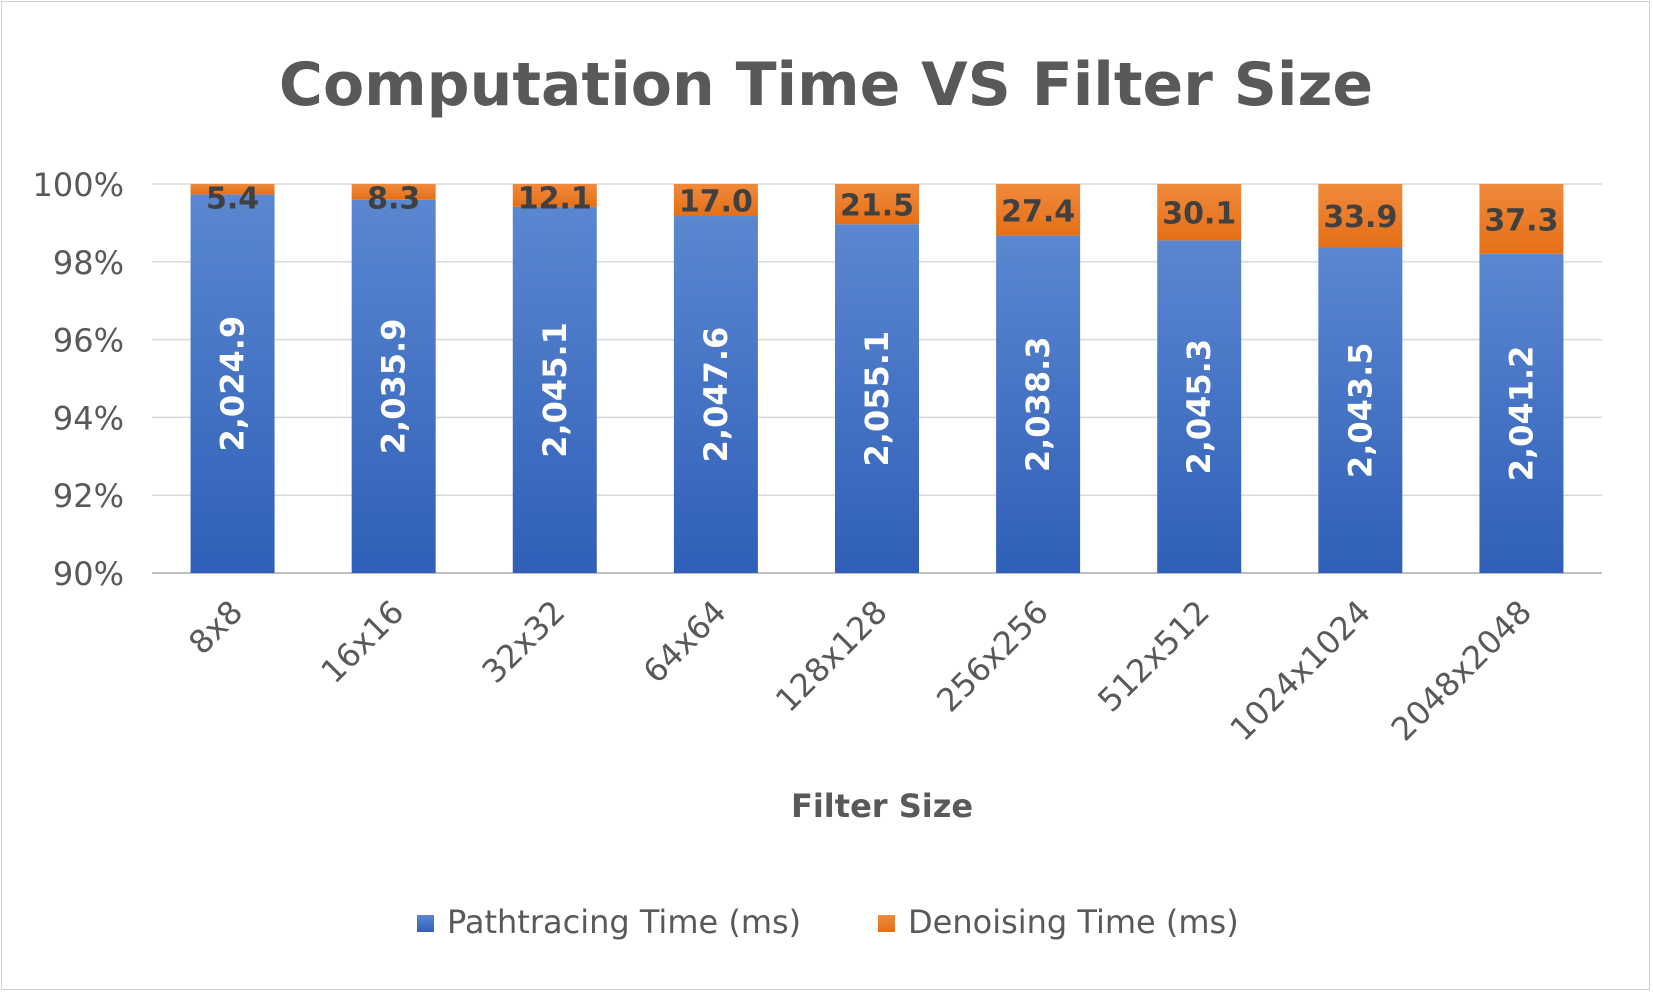 Image resolution: width=1653 pixels, height=996 pixels. Describe the element at coordinates (1073, 922) in the screenshot. I see `legend-label-denoising: Denoising Time (ms)` at that location.